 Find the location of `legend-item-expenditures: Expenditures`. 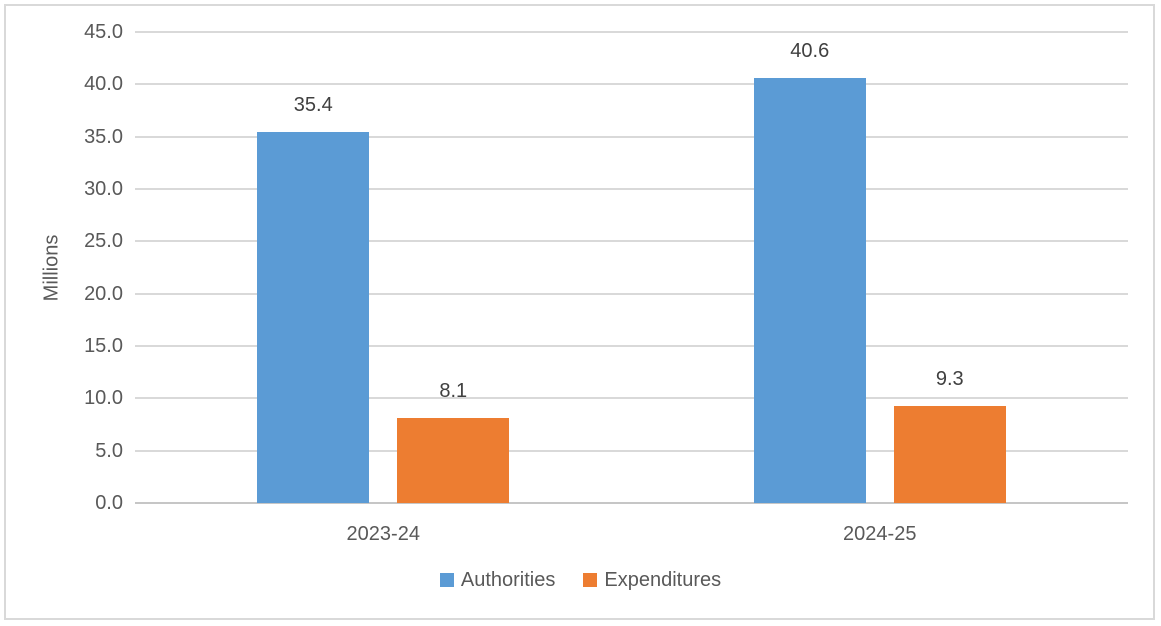

legend-item-expenditures: Expenditures is located at coordinates (652, 580).